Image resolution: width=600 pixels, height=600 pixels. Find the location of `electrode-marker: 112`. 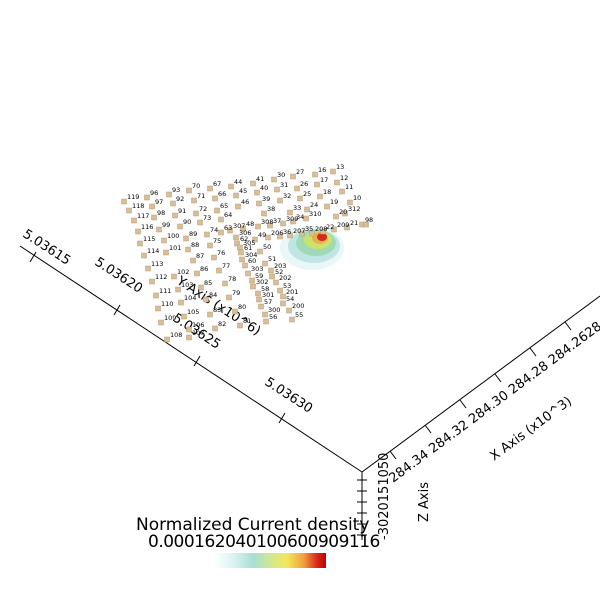

electrode-marker: 112 is located at coordinates (158, 279).